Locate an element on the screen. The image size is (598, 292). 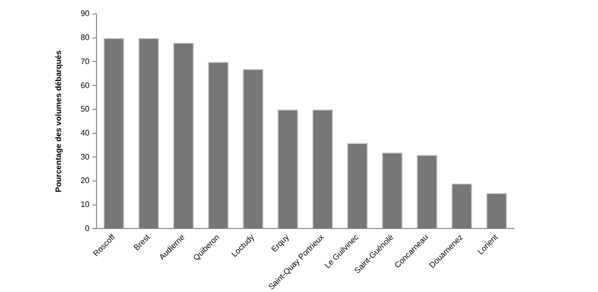
y-tick-label: 50 is located at coordinates (85, 109).